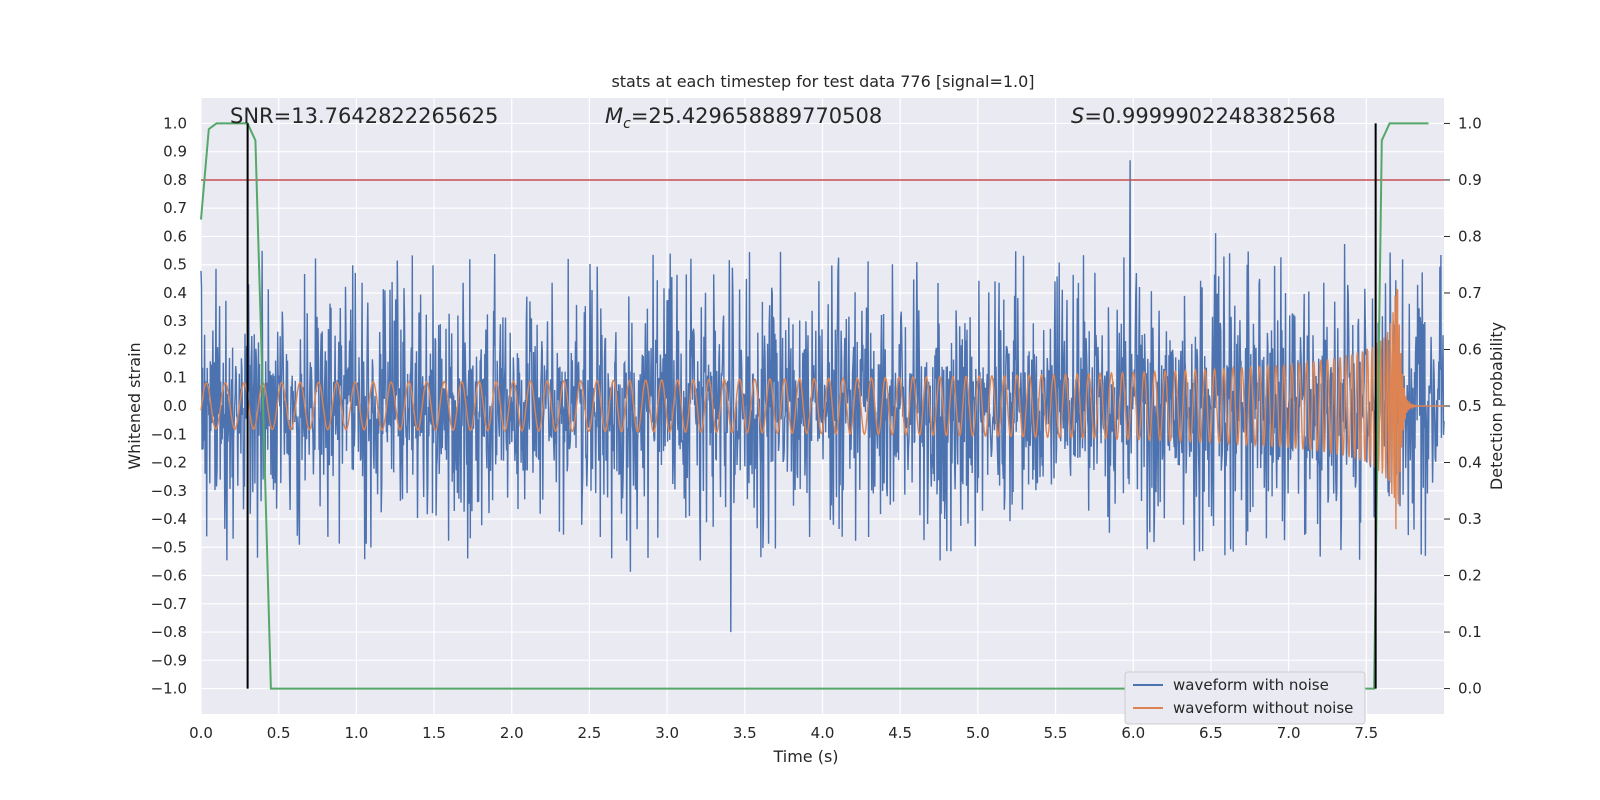 The width and height of the screenshot is (1600, 800). Describe the element at coordinates (175, 123) in the screenshot. I see `y-tick-label: 1.0` at that location.